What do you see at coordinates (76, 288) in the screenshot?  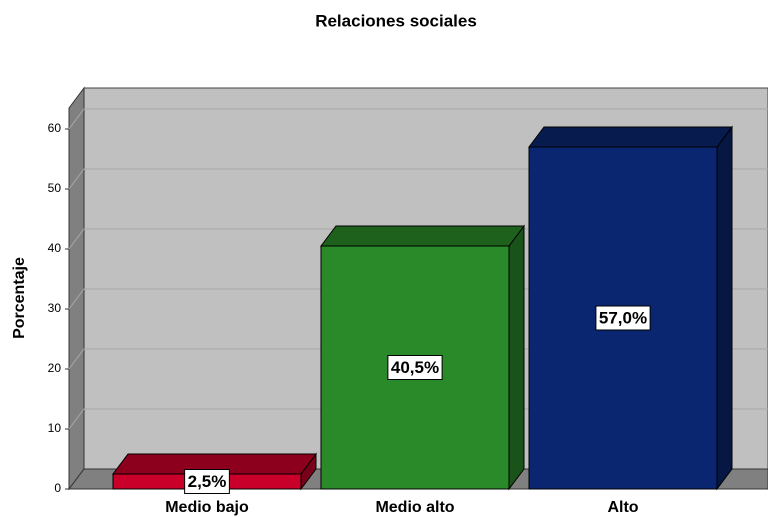 I see `side-wall` at bounding box center [76, 288].